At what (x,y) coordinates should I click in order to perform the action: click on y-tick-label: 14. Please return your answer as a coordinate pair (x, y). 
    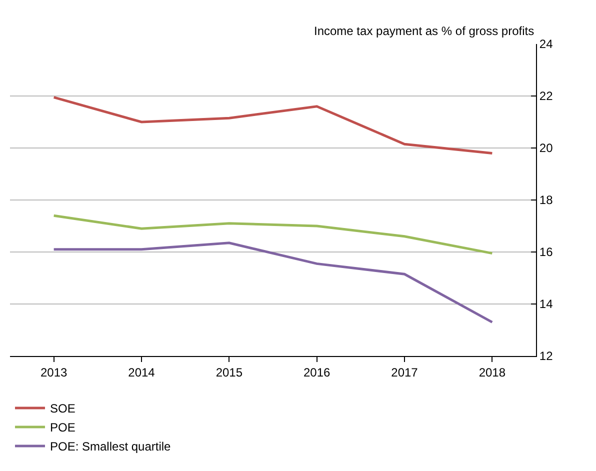
    Looking at the image, I should click on (546, 304).